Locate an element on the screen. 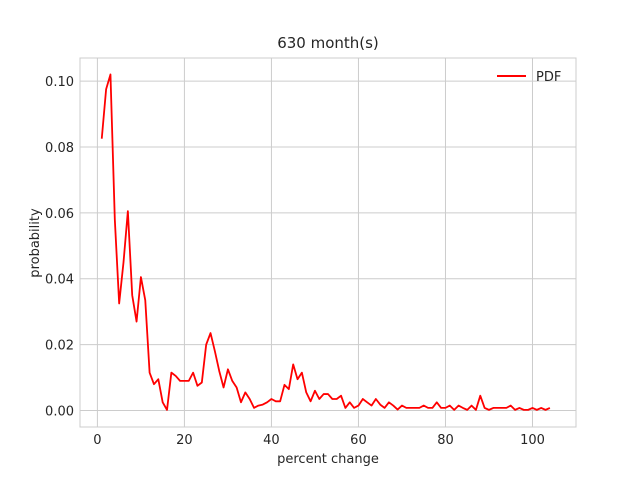 The width and height of the screenshot is (640, 480). x-tick-label: 80 is located at coordinates (445, 440).